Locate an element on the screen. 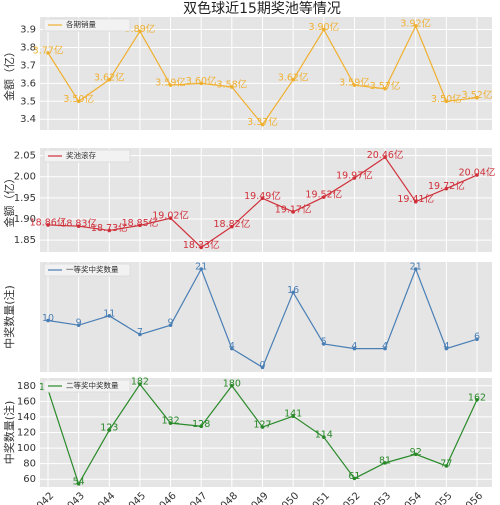 The height and width of the screenshot is (505, 500). x-tick-label: 22043 is located at coordinates (72, 497).